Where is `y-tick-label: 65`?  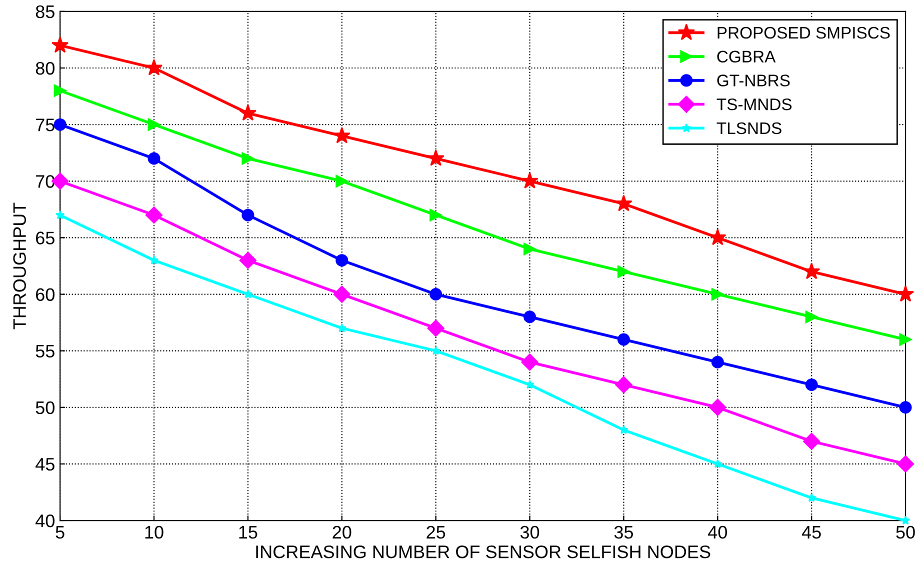
y-tick-label: 65 is located at coordinates (45, 238).